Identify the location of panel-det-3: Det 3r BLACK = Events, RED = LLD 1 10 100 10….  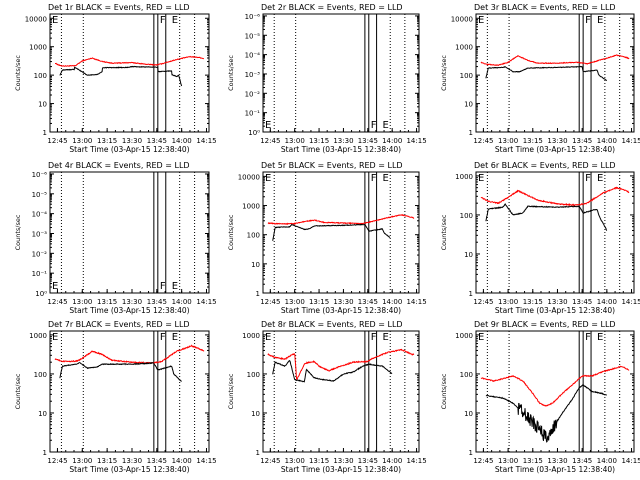
(540, 78).